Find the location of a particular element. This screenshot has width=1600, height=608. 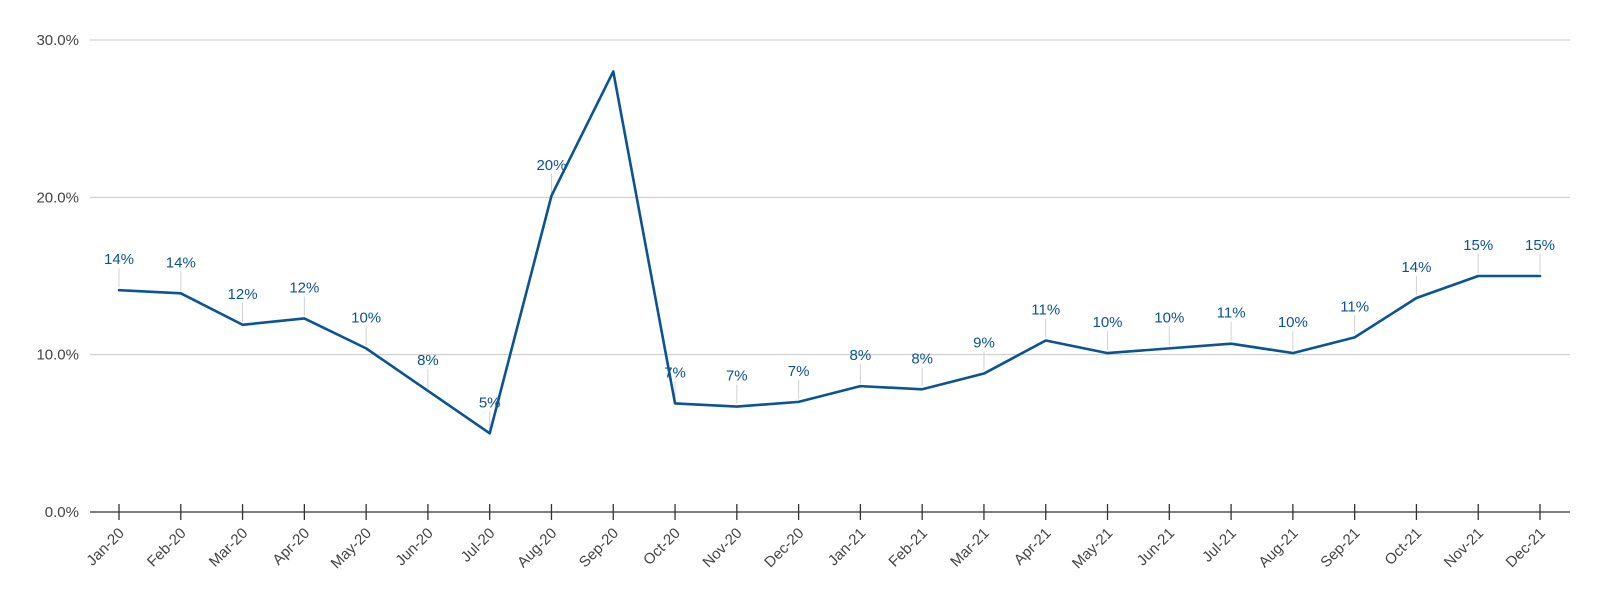

y-tick-label: 20.0% is located at coordinates (57, 197).